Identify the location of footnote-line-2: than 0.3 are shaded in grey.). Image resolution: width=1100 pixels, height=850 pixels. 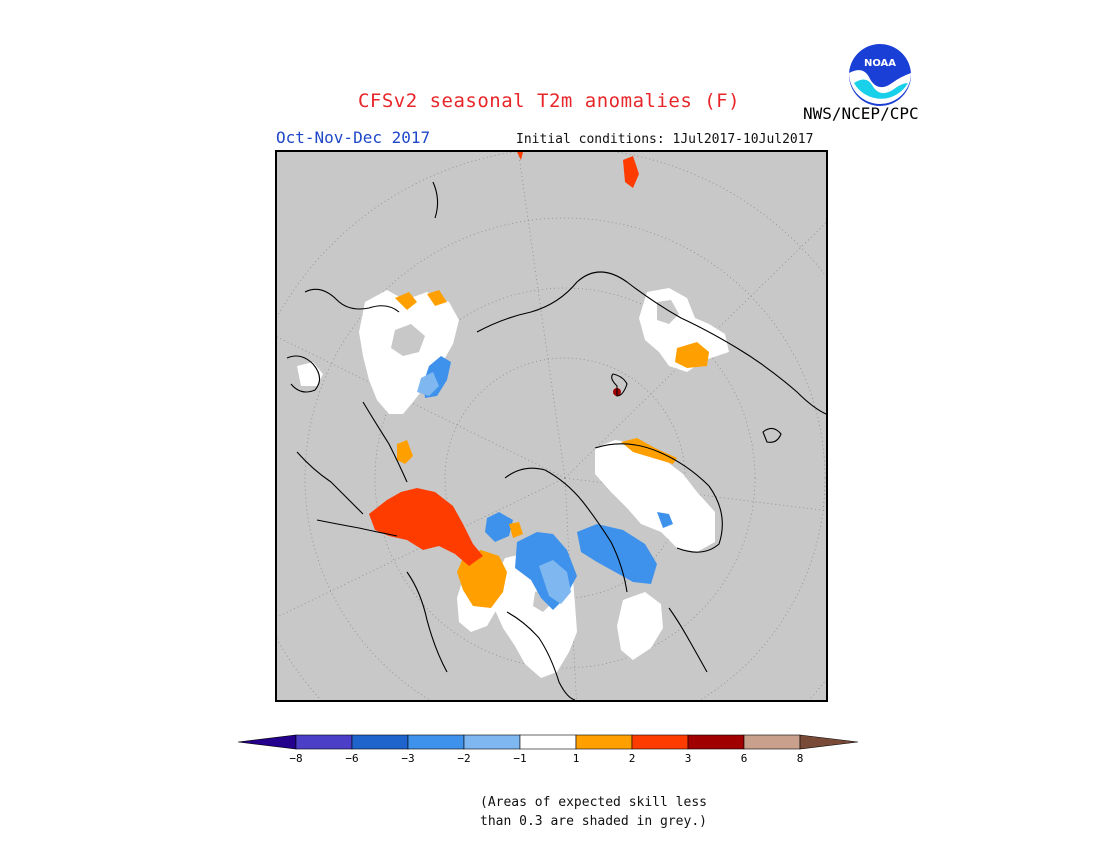
(593, 821).